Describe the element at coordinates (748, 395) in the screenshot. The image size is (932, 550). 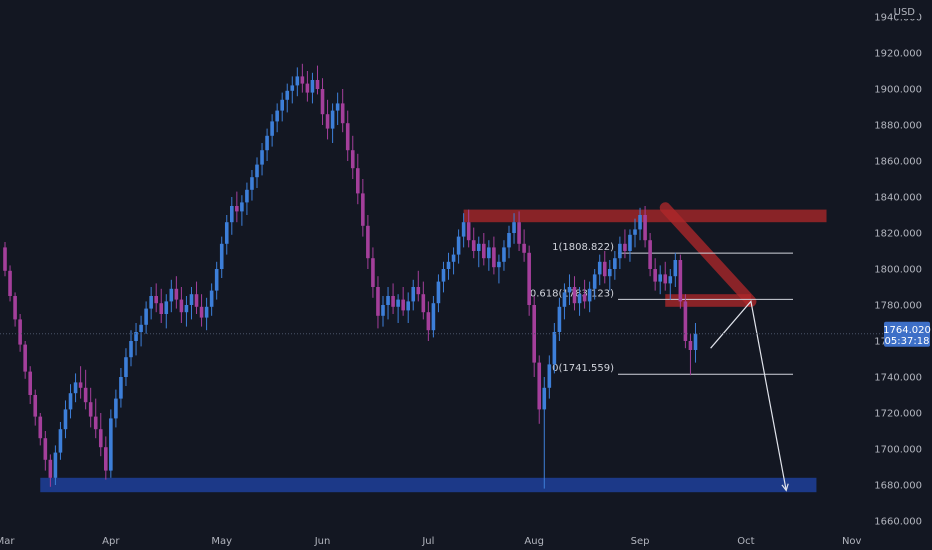
I see `projection-path` at that location.